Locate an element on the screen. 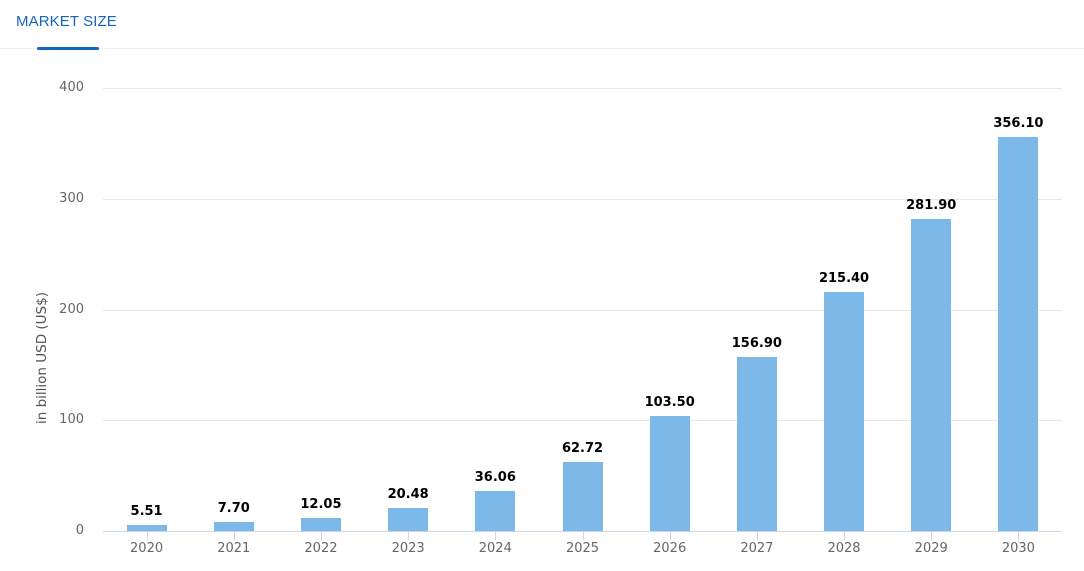 The image size is (1084, 571). x-tick-label: 2026 is located at coordinates (670, 548).